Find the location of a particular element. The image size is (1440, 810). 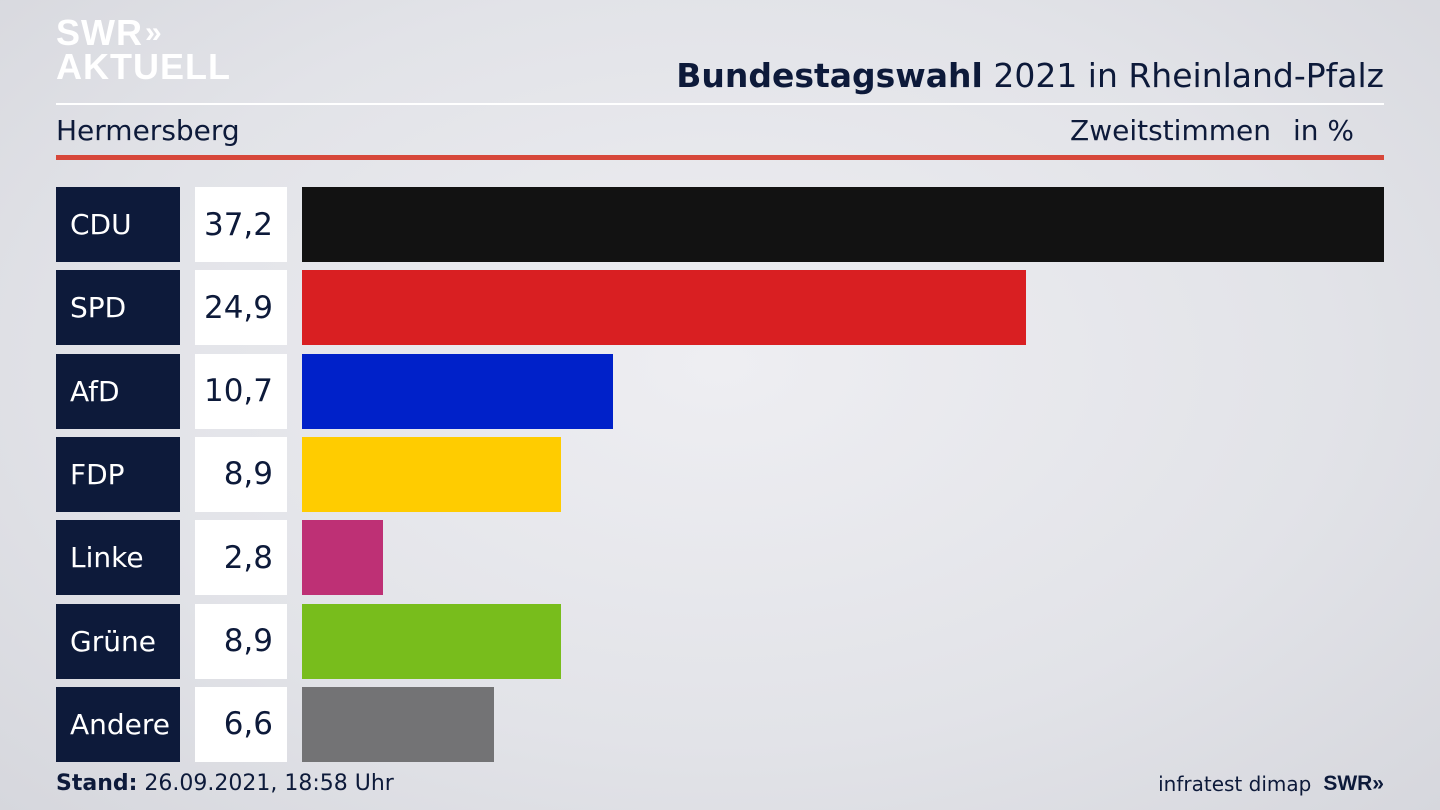

bar-row: Linke 2,8 is located at coordinates (720, 558).